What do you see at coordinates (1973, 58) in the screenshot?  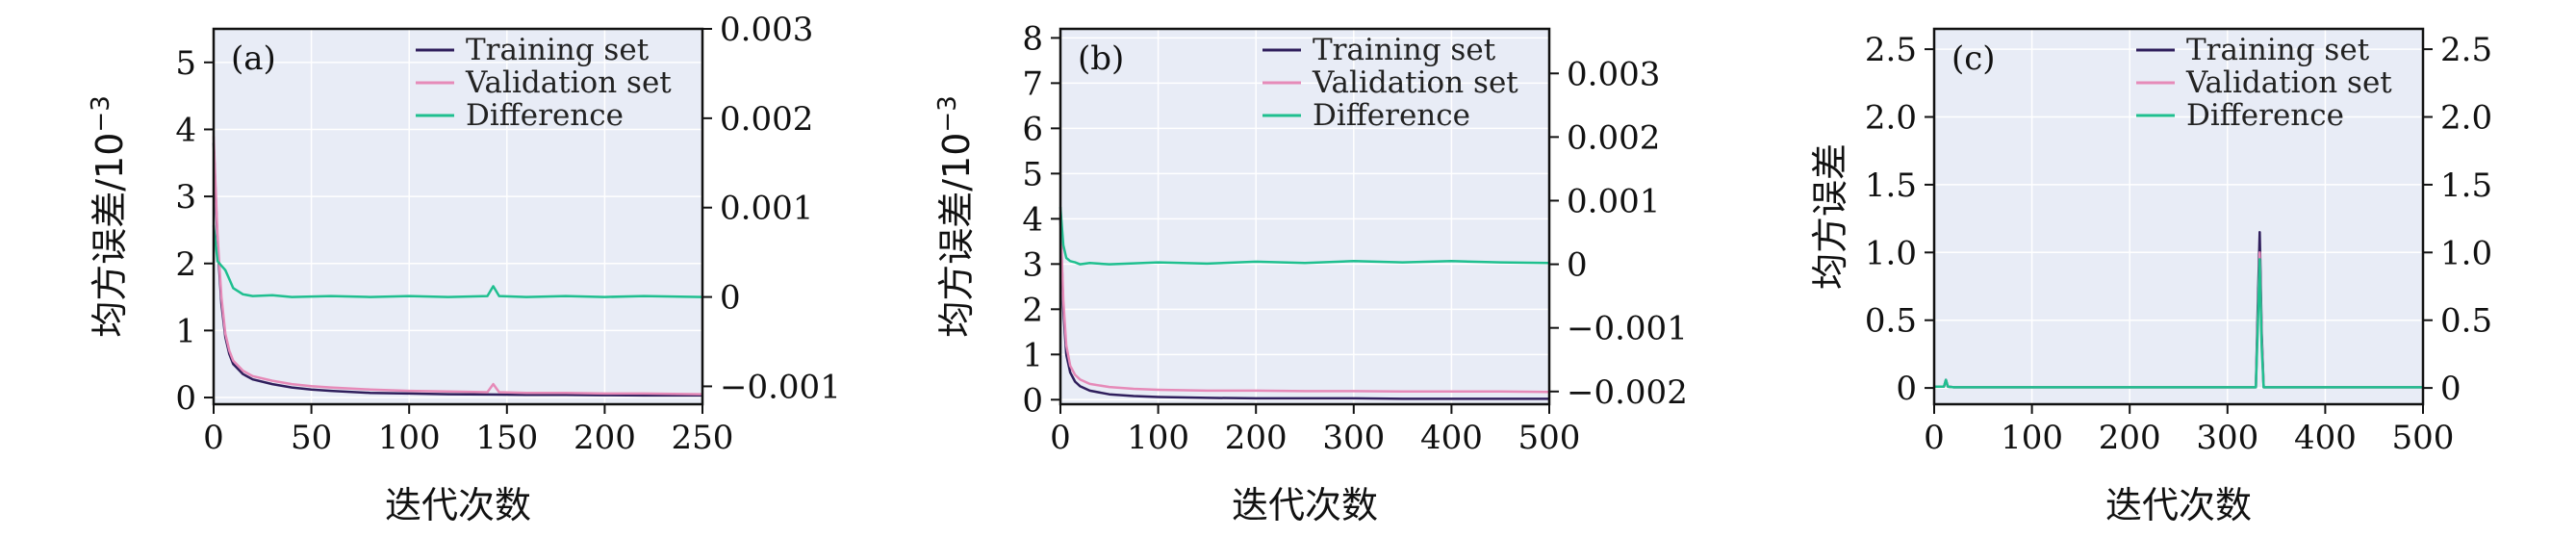 I see `panel-label: (c)` at bounding box center [1973, 58].